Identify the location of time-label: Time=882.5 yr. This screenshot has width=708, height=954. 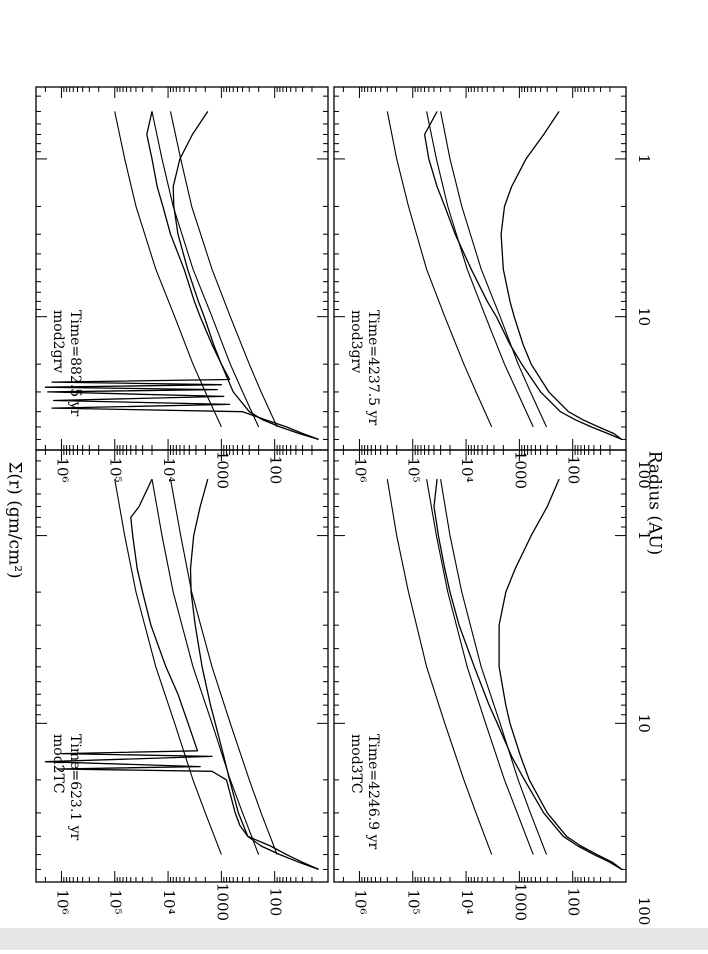
(75, 363).